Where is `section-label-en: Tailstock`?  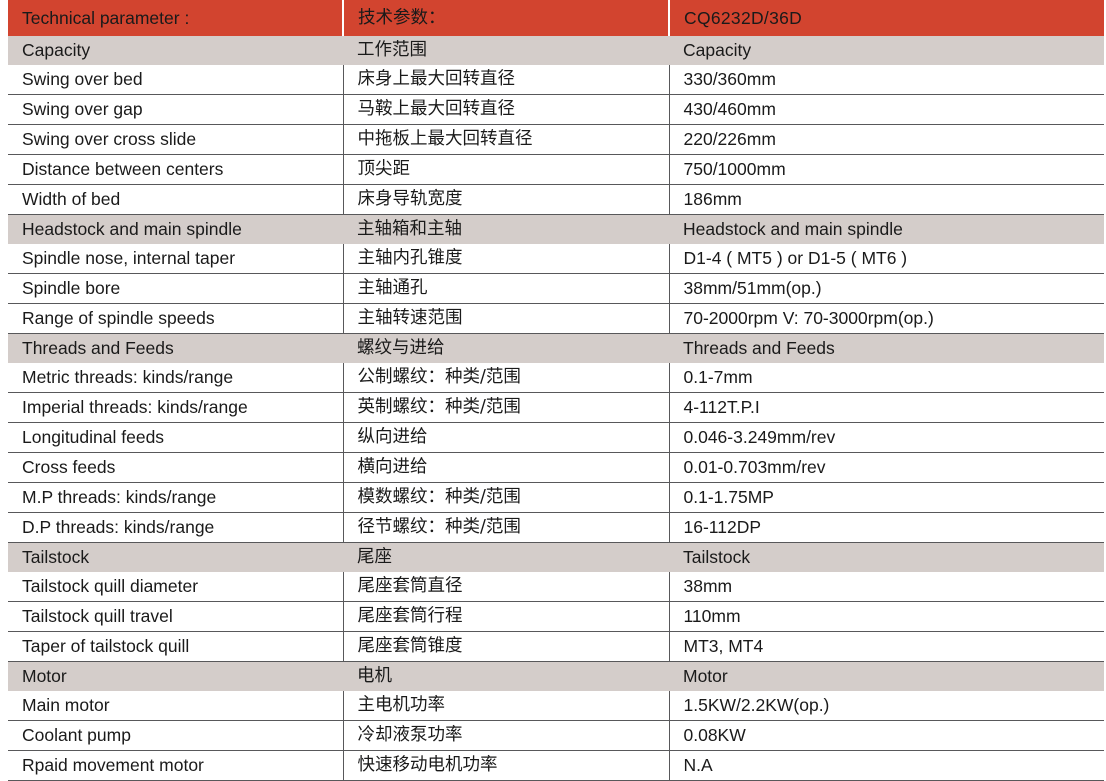 section-label-en: Tailstock is located at coordinates (175, 557).